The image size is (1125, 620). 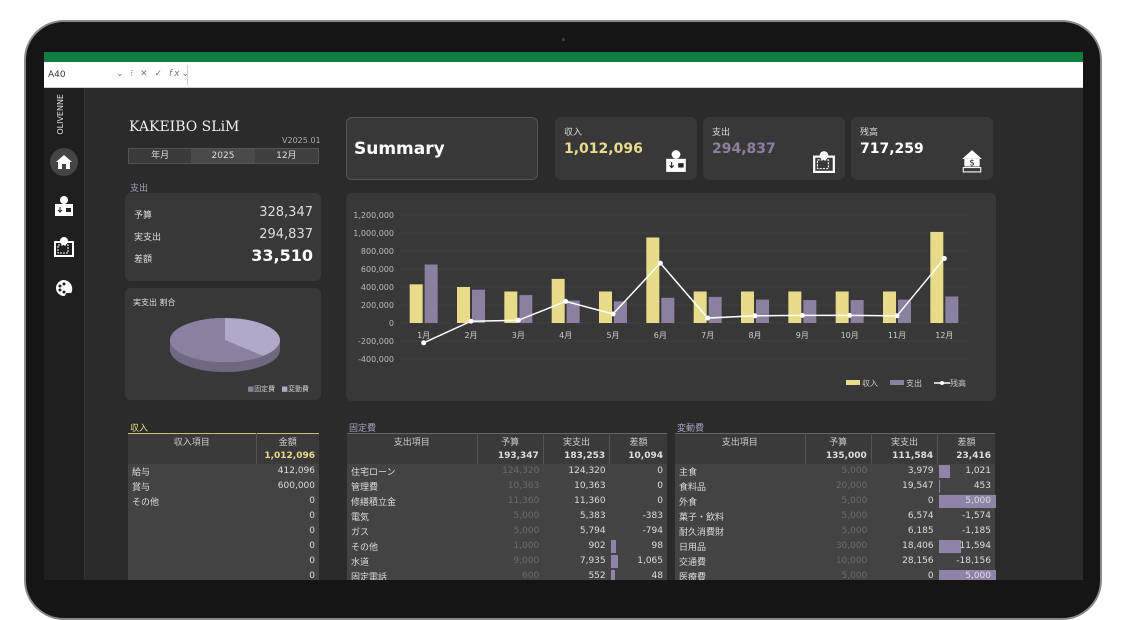 I want to click on actual-cell: 0, so click(x=904, y=501).